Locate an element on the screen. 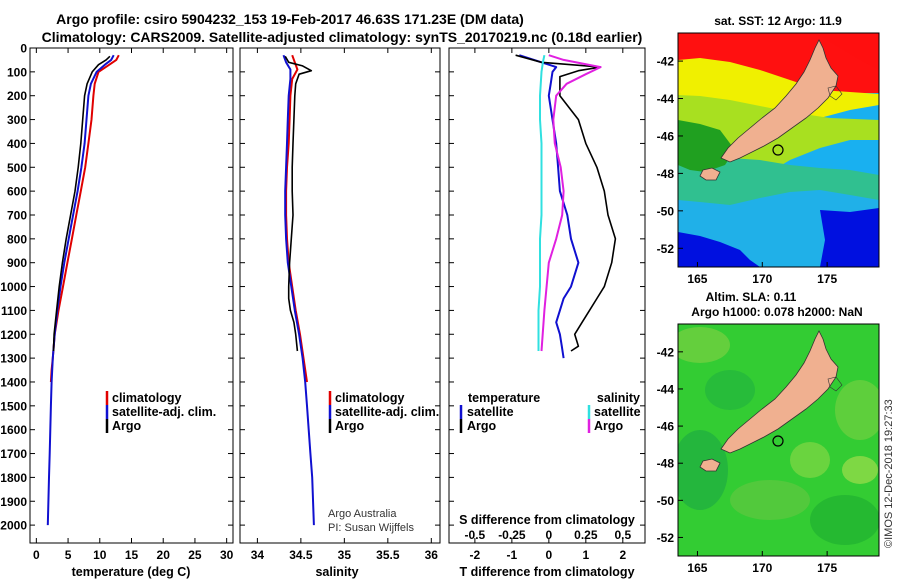 This screenshot has width=900, height=585. depth-tick-label: 1300 is located at coordinates (13, 359).